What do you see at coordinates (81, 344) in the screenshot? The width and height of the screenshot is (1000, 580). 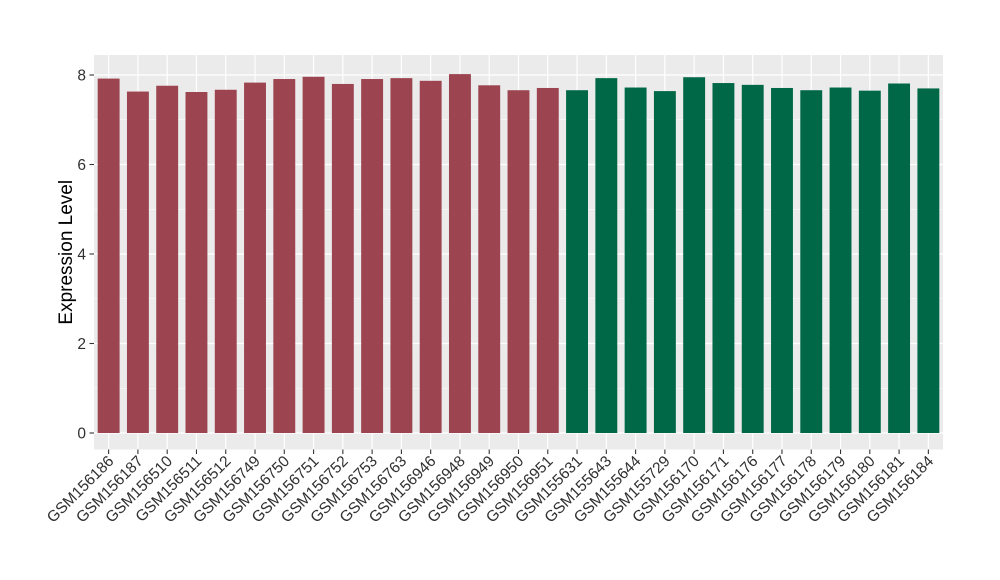 I see `y-tick-label: 2` at bounding box center [81, 344].